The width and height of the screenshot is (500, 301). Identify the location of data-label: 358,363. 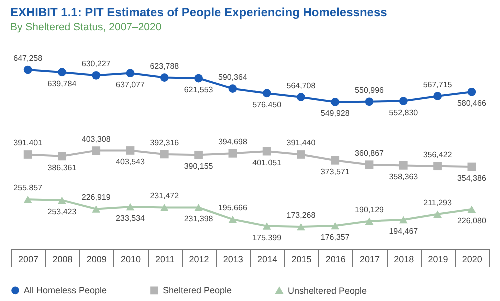
(404, 177).